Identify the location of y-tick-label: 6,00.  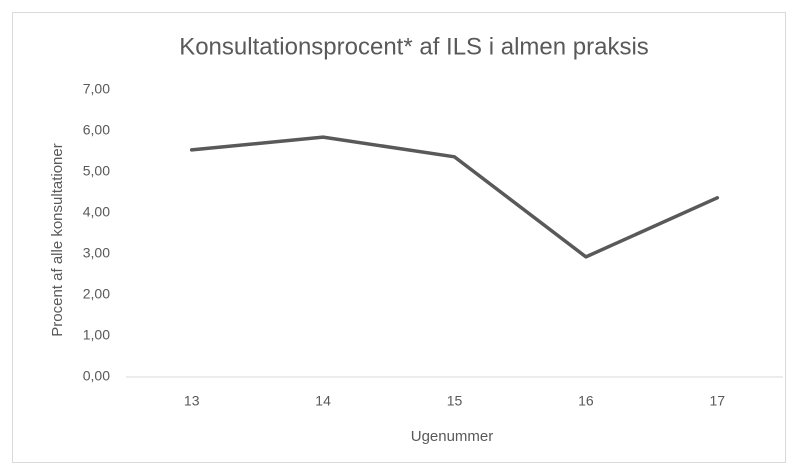
(96, 130).